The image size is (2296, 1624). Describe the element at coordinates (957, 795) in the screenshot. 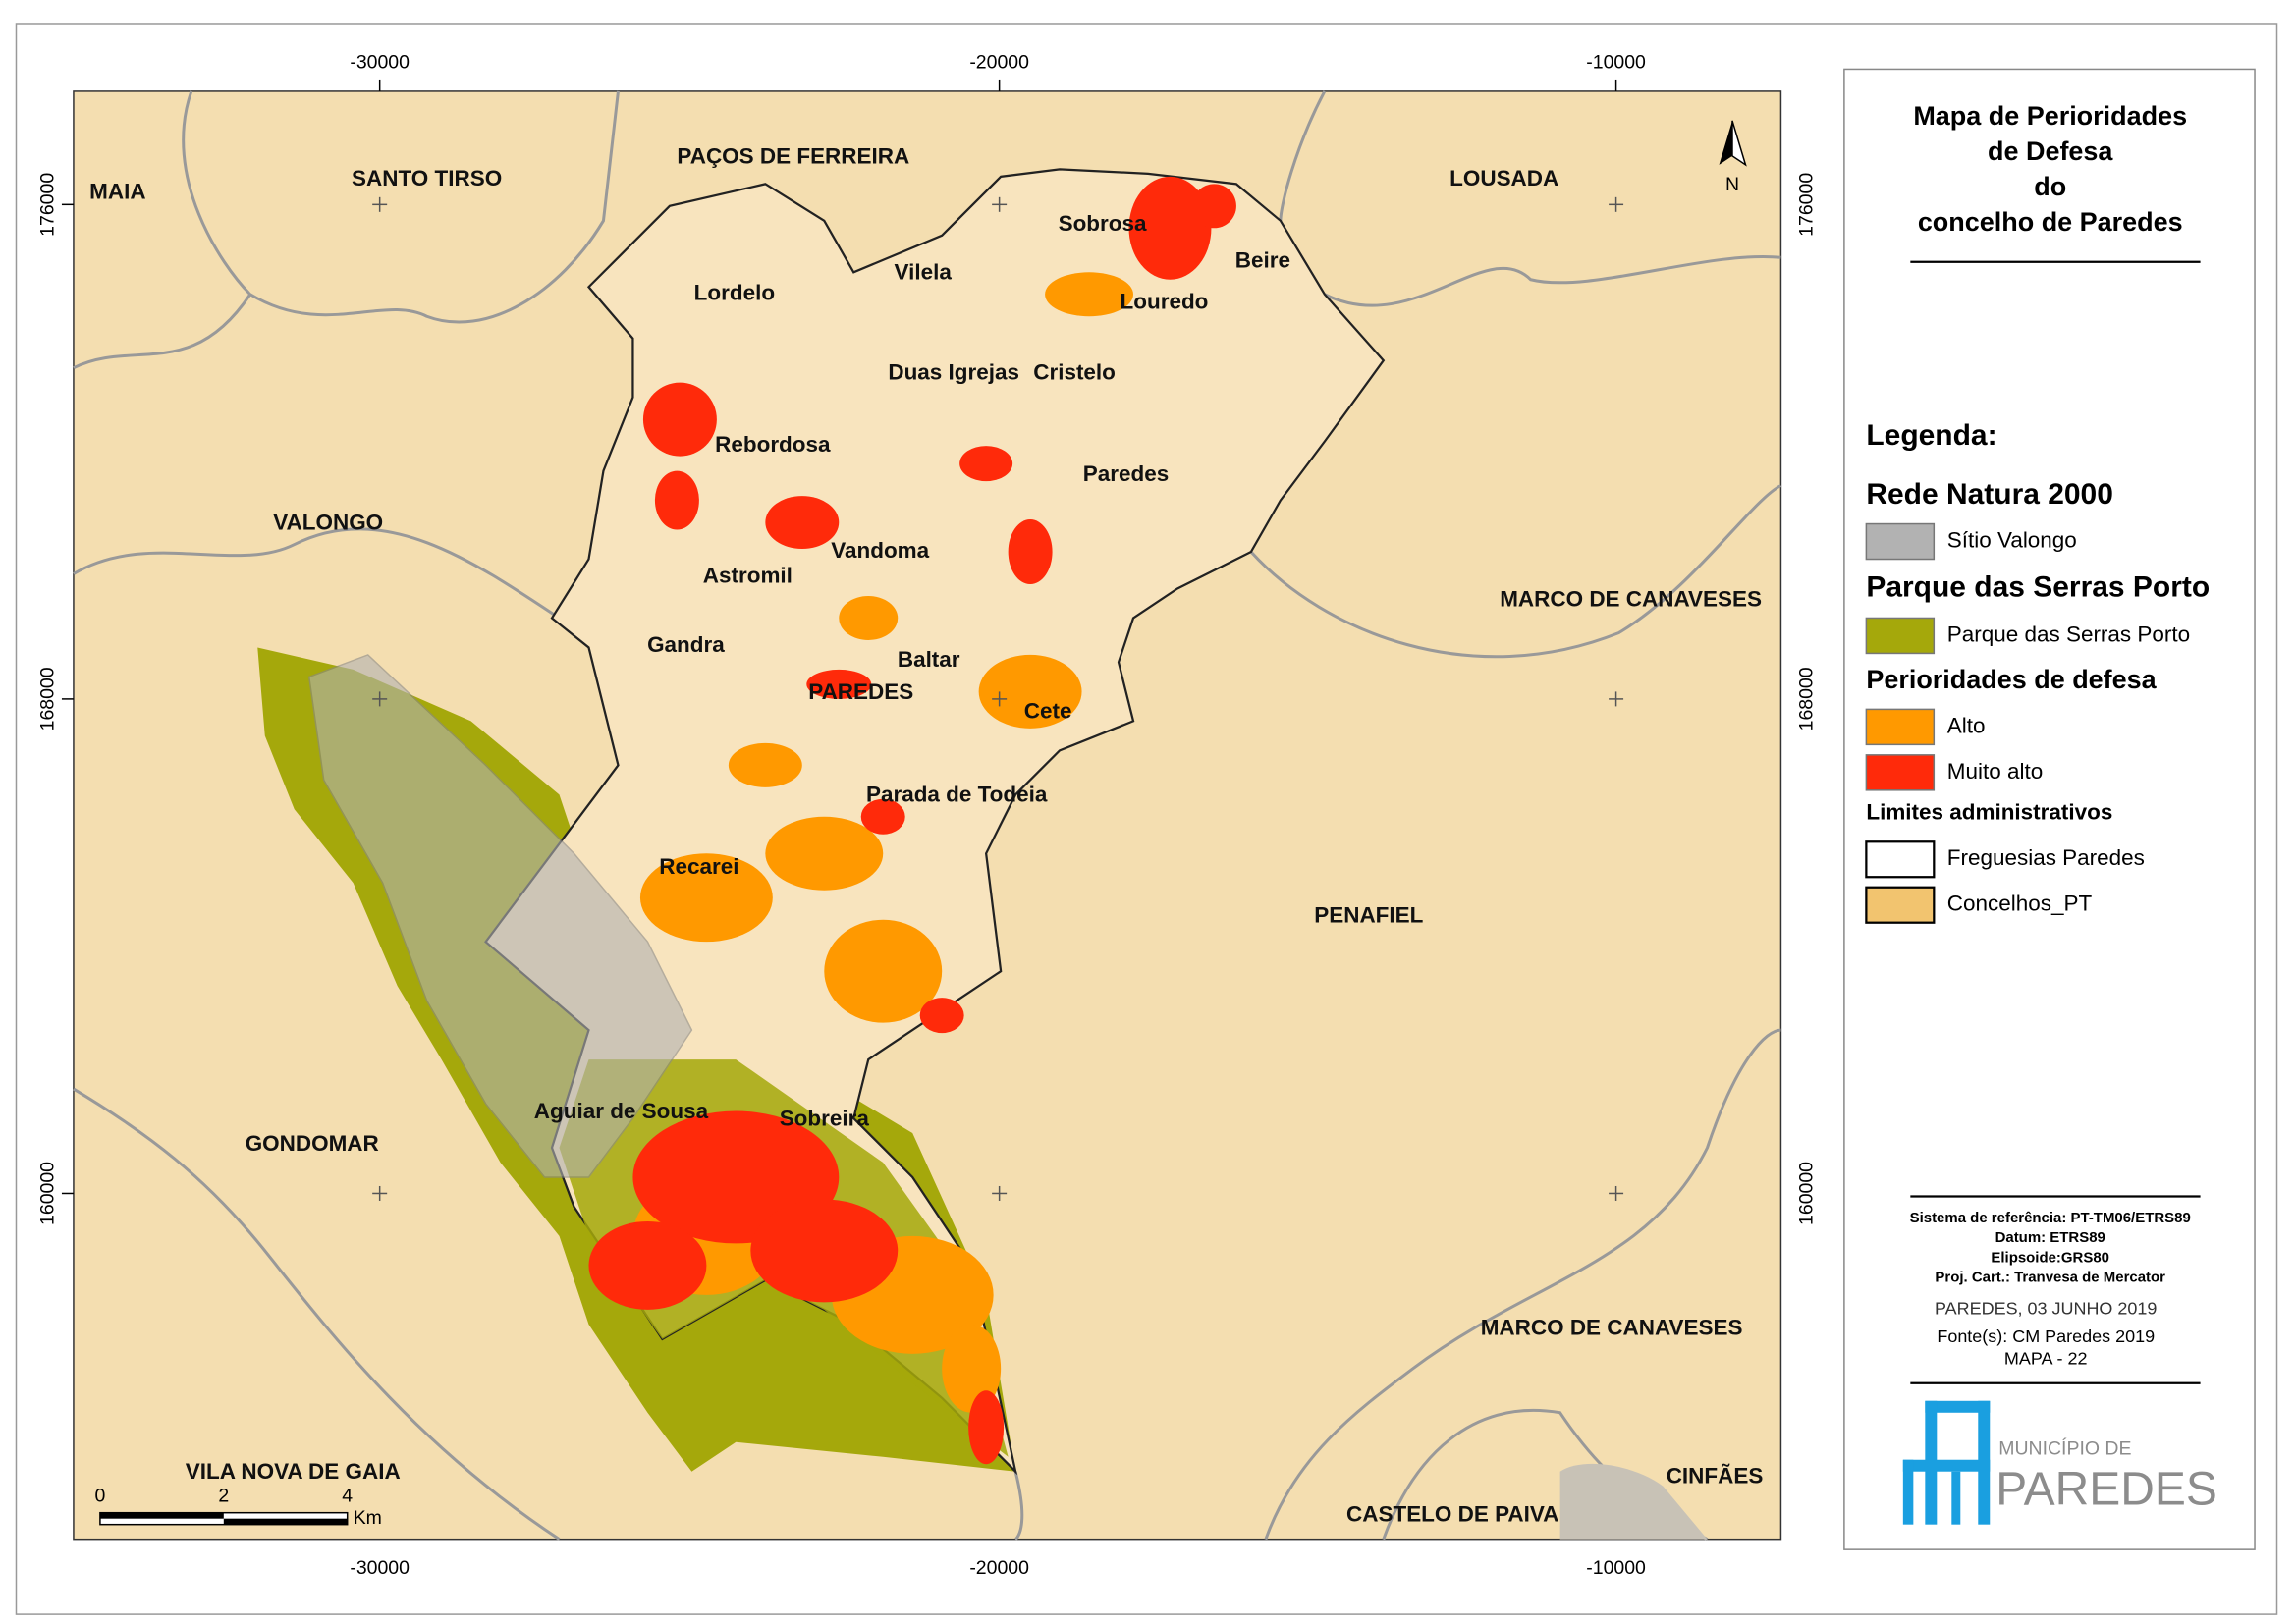

I see `parish-label: Parada de Todeia` at that location.